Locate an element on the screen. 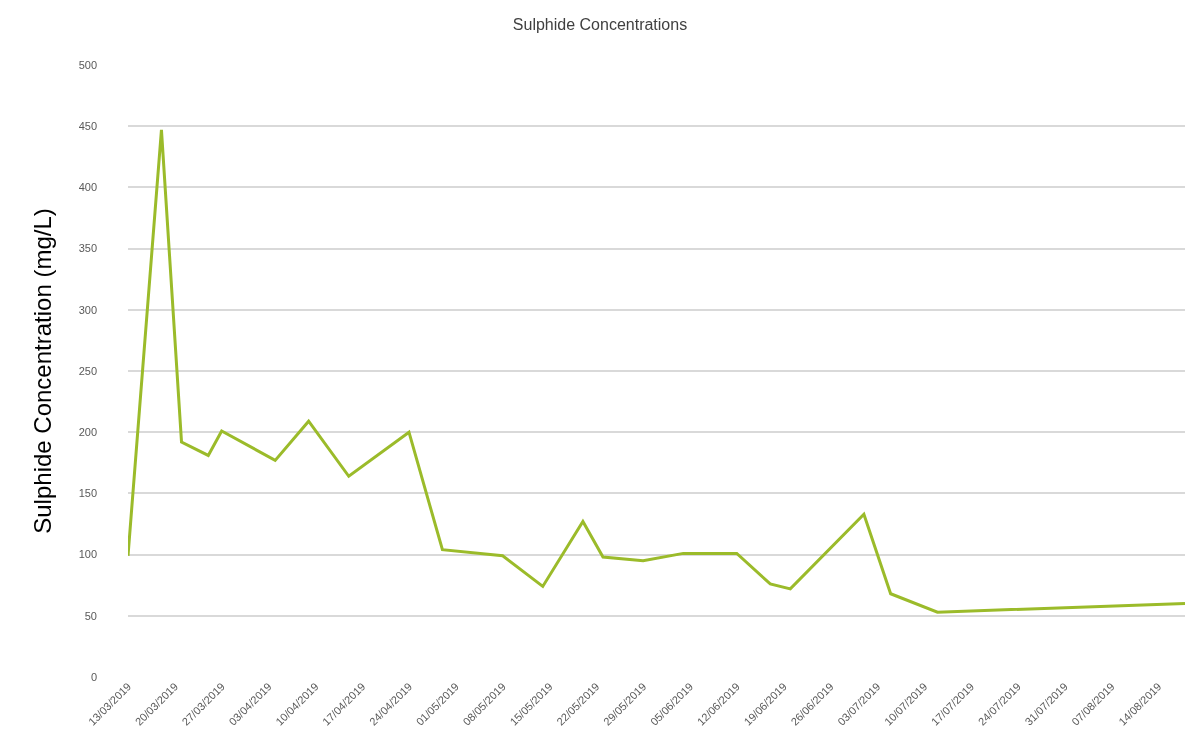  y-tick-label: 200 is located at coordinates (87, 432).